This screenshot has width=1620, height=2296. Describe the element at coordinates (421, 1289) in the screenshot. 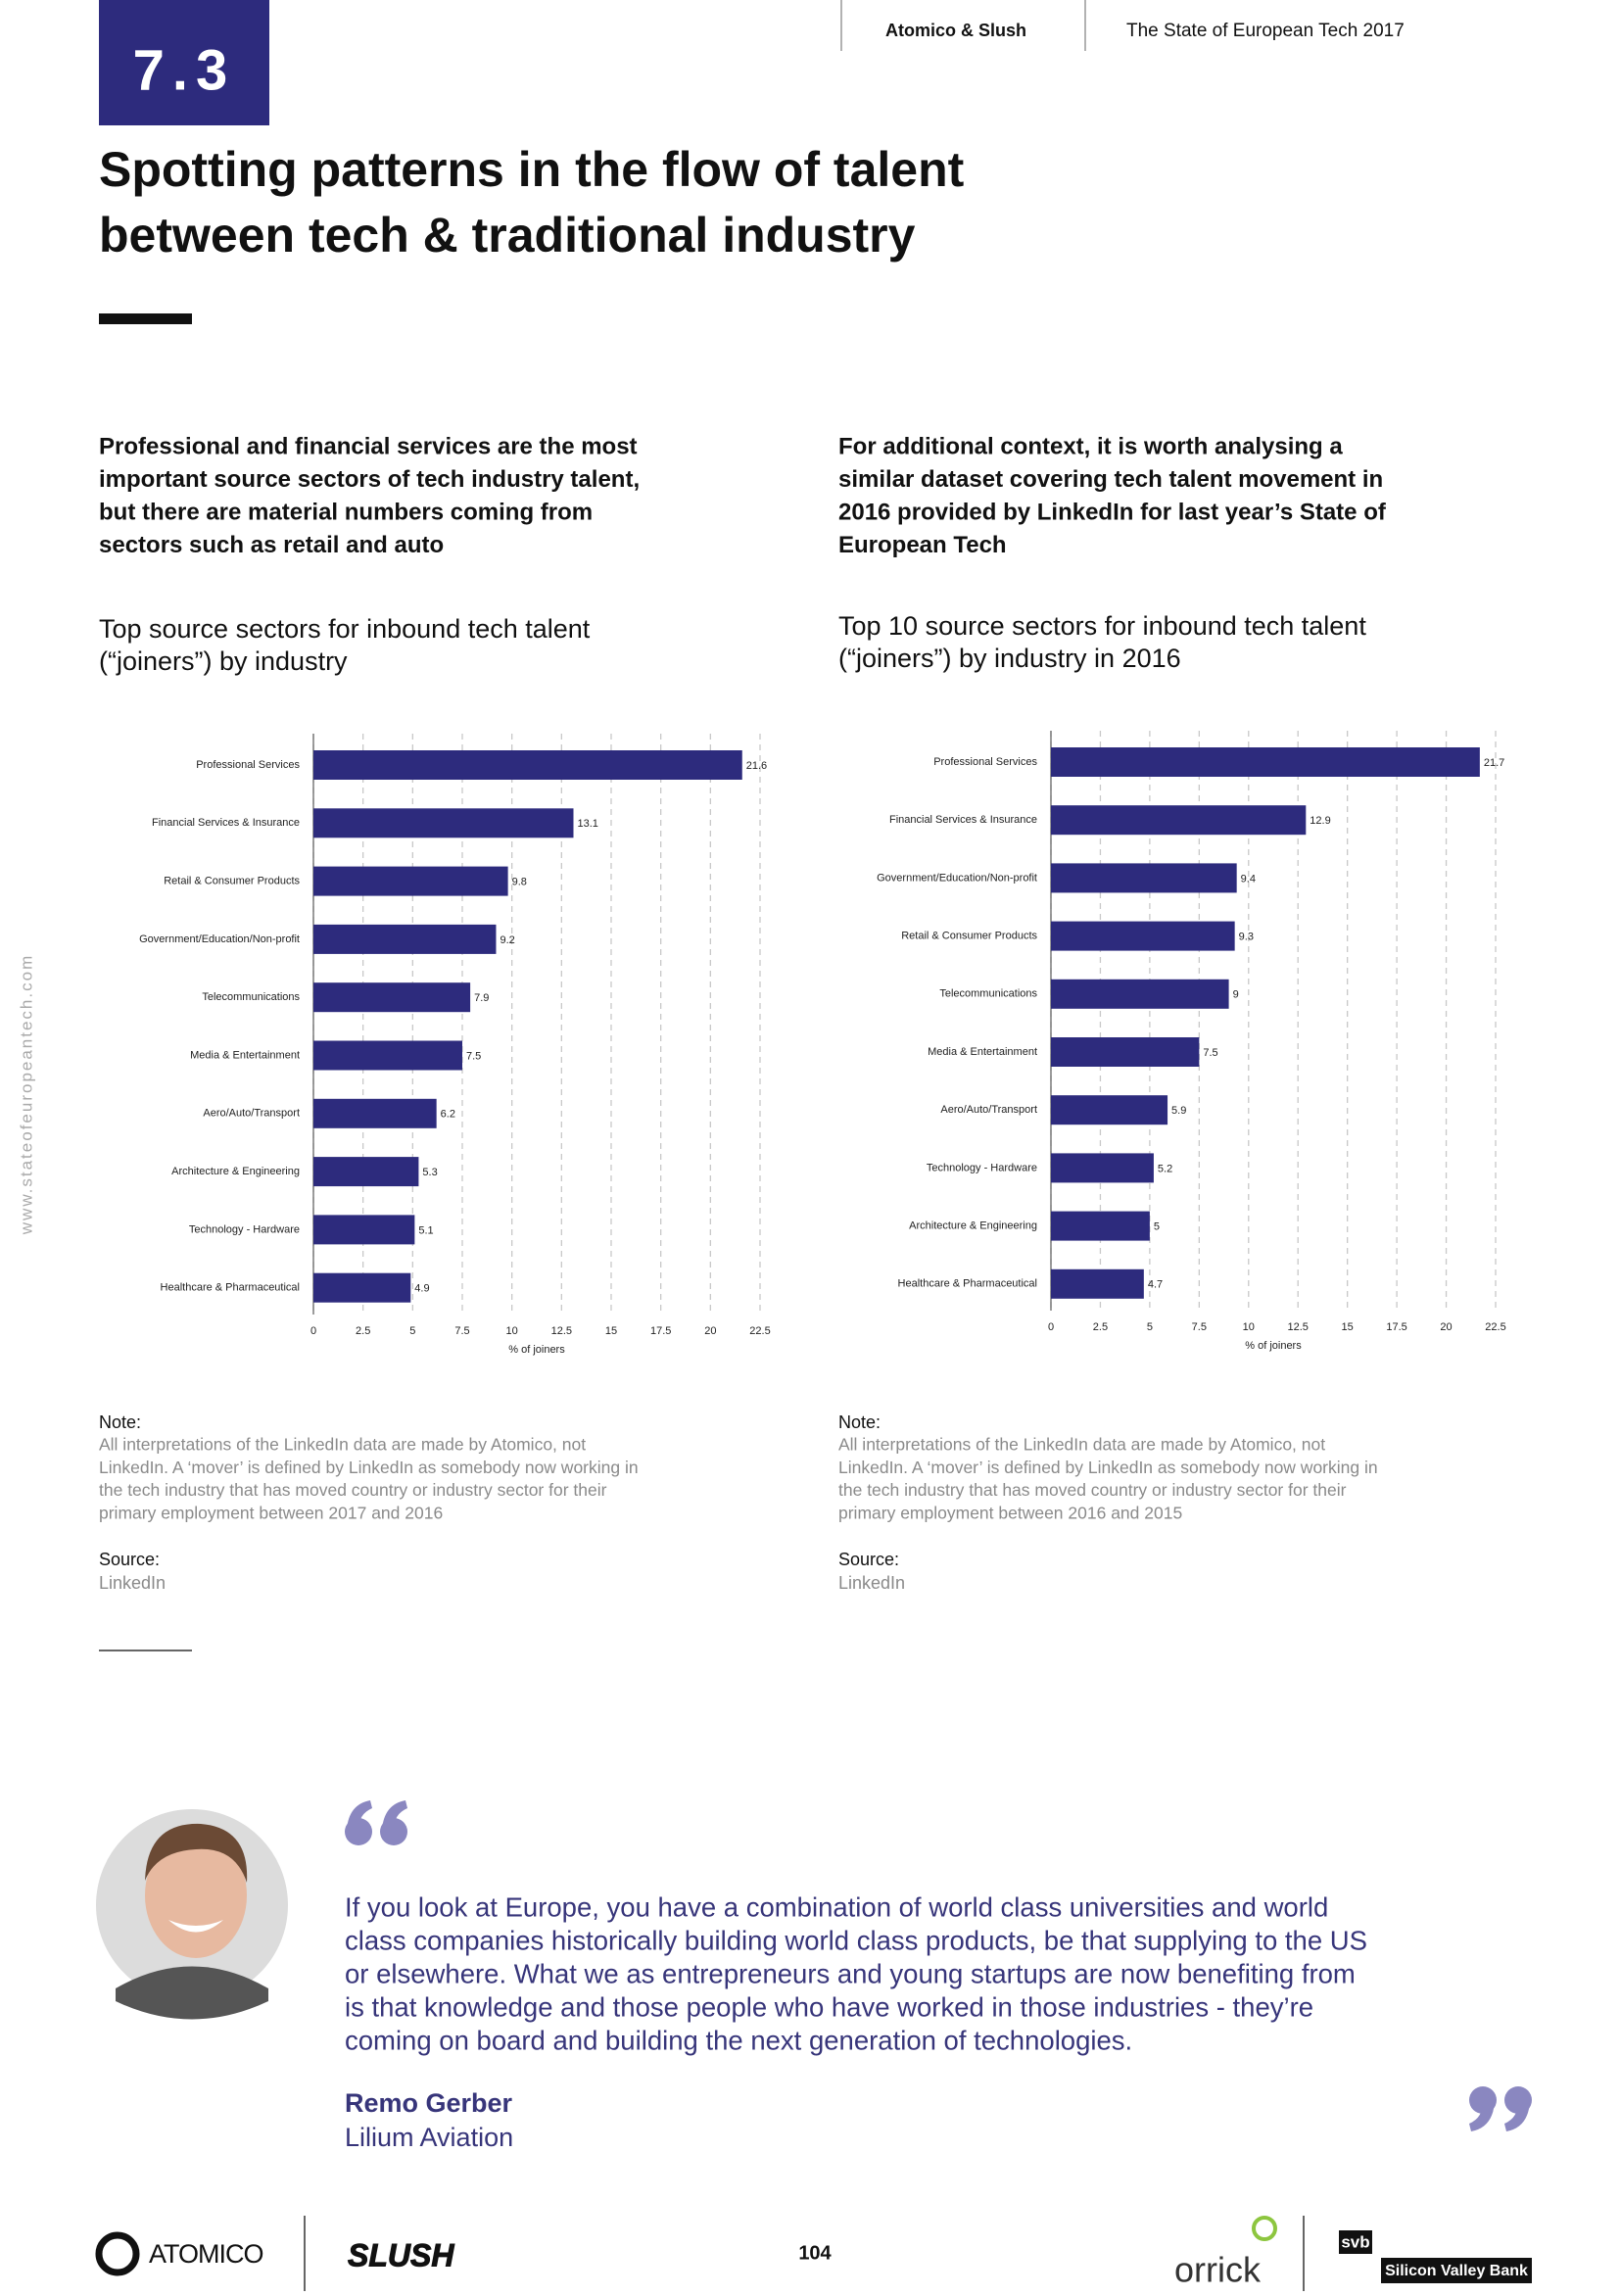

I see `bar-value-label: 4.9` at that location.